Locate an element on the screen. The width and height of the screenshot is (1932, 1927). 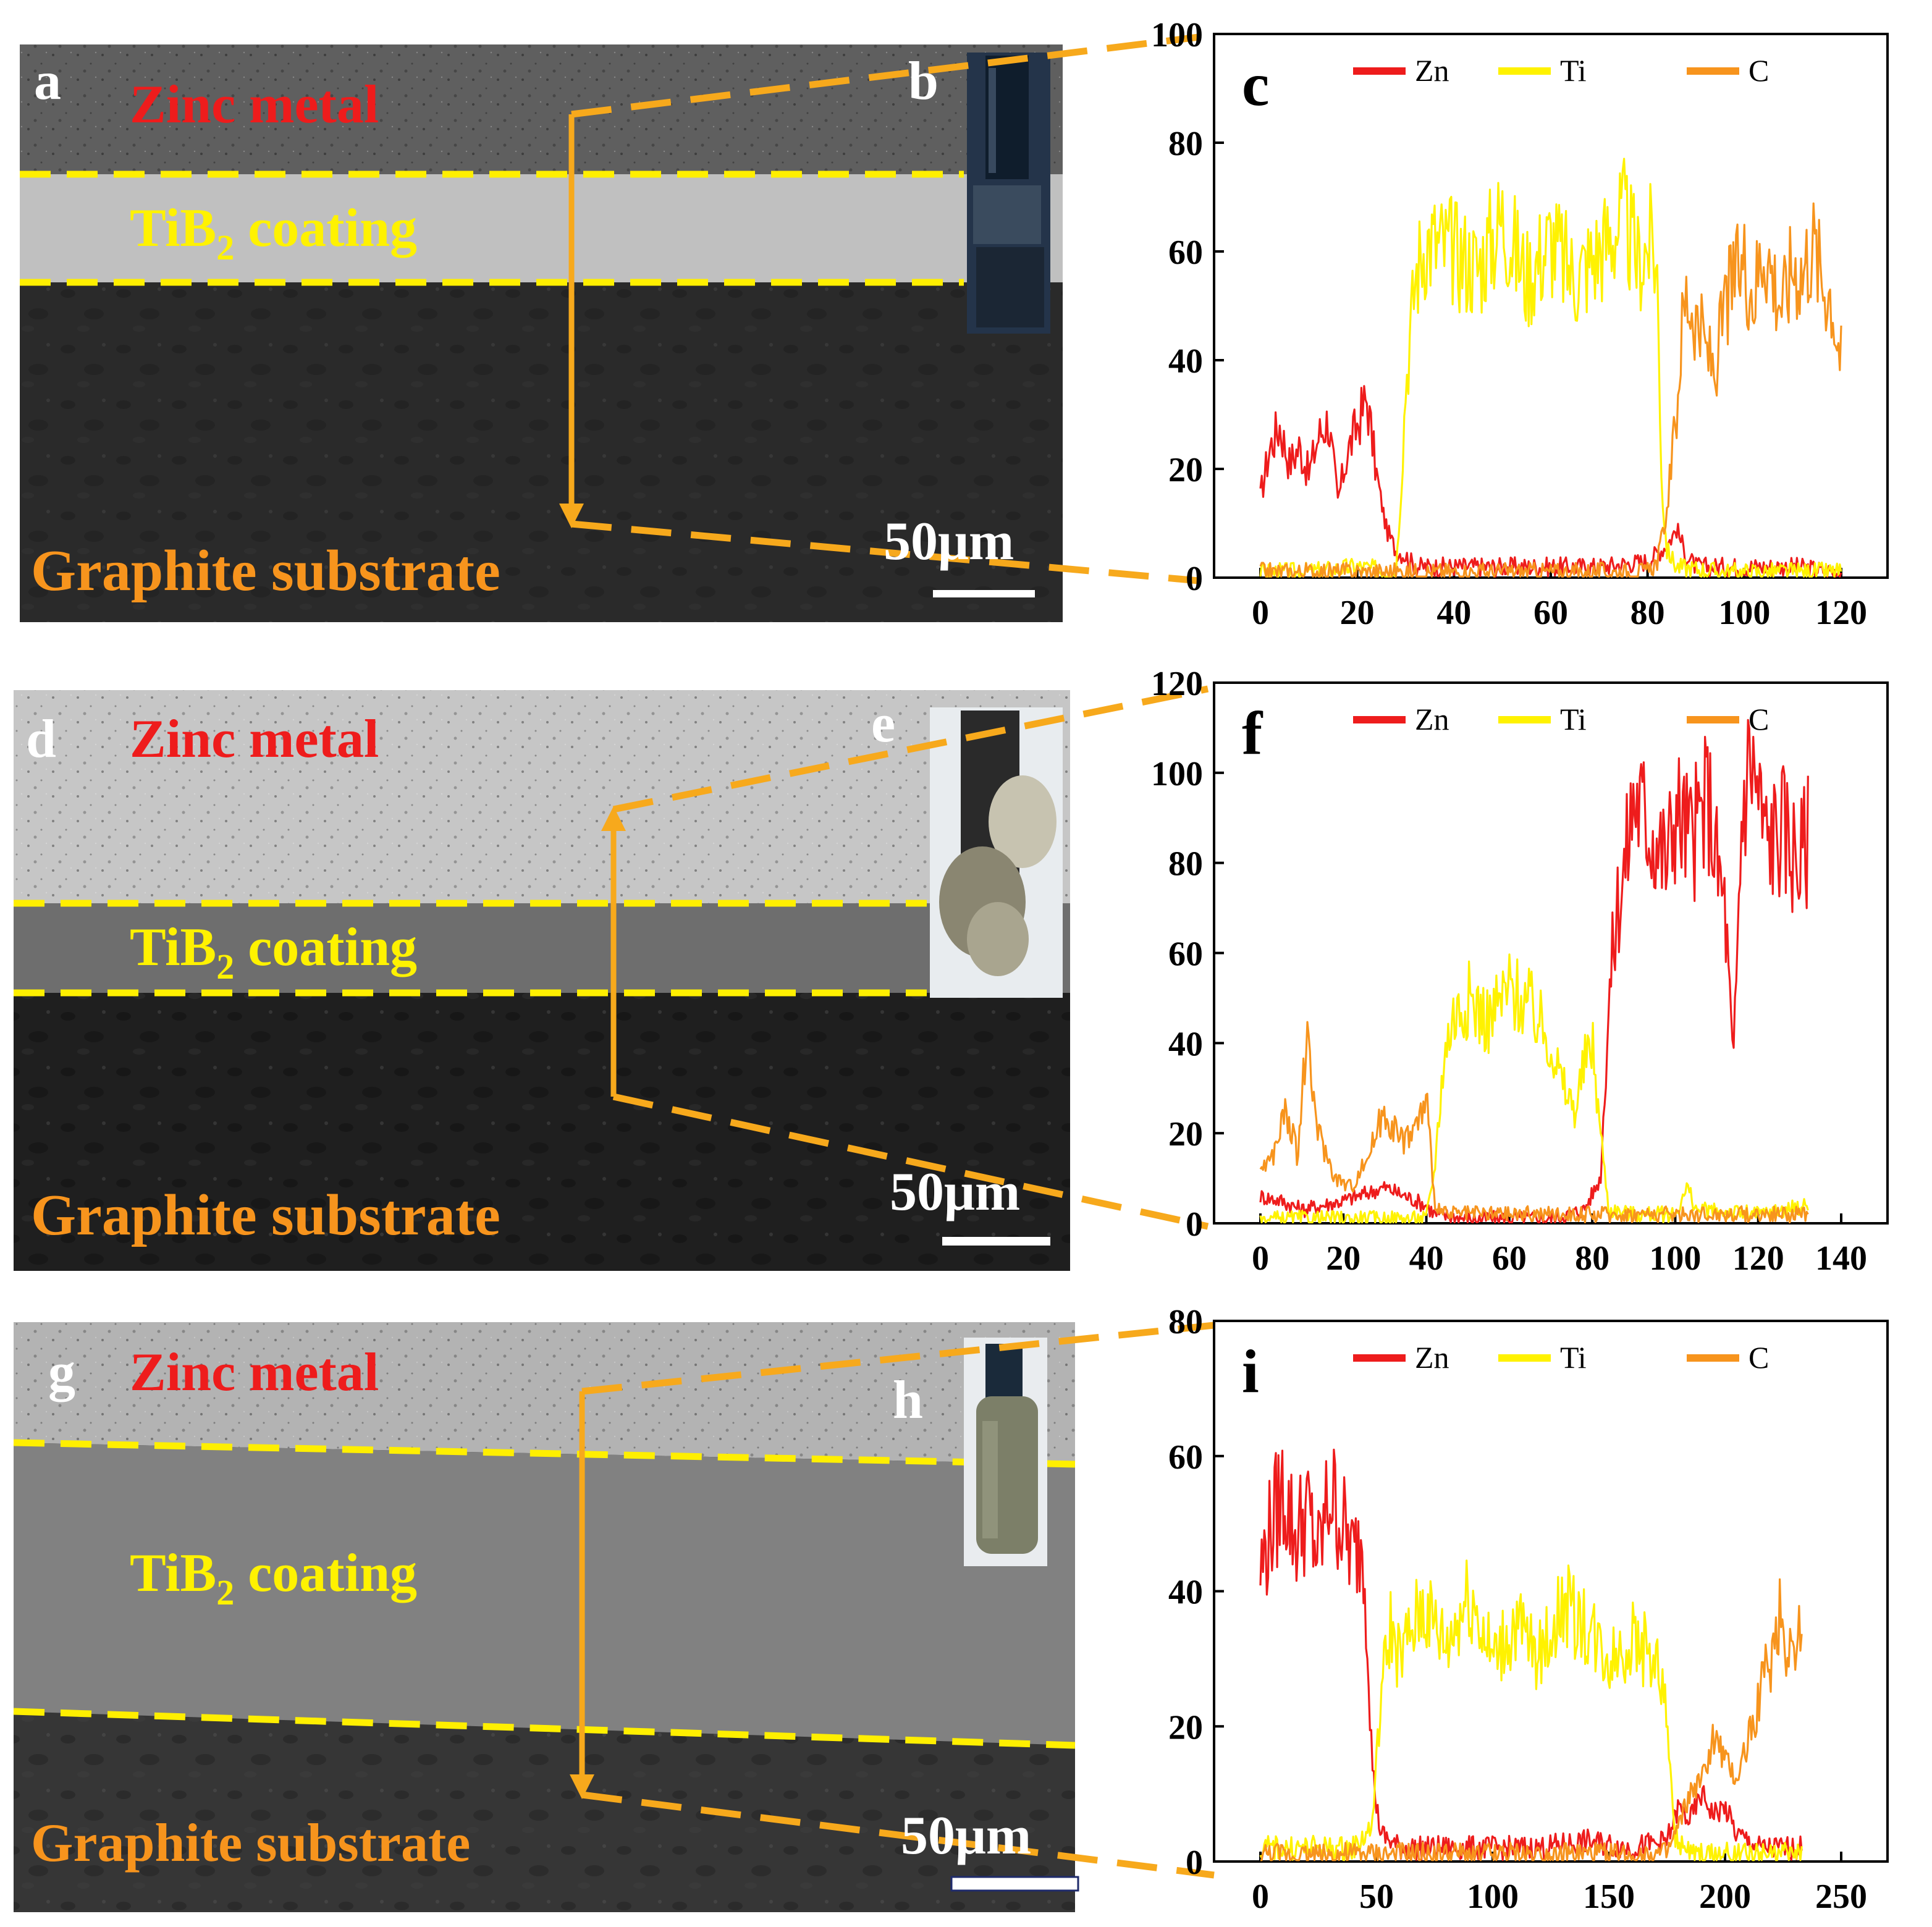
x-tick-label: 50 is located at coordinates (1376, 1897).